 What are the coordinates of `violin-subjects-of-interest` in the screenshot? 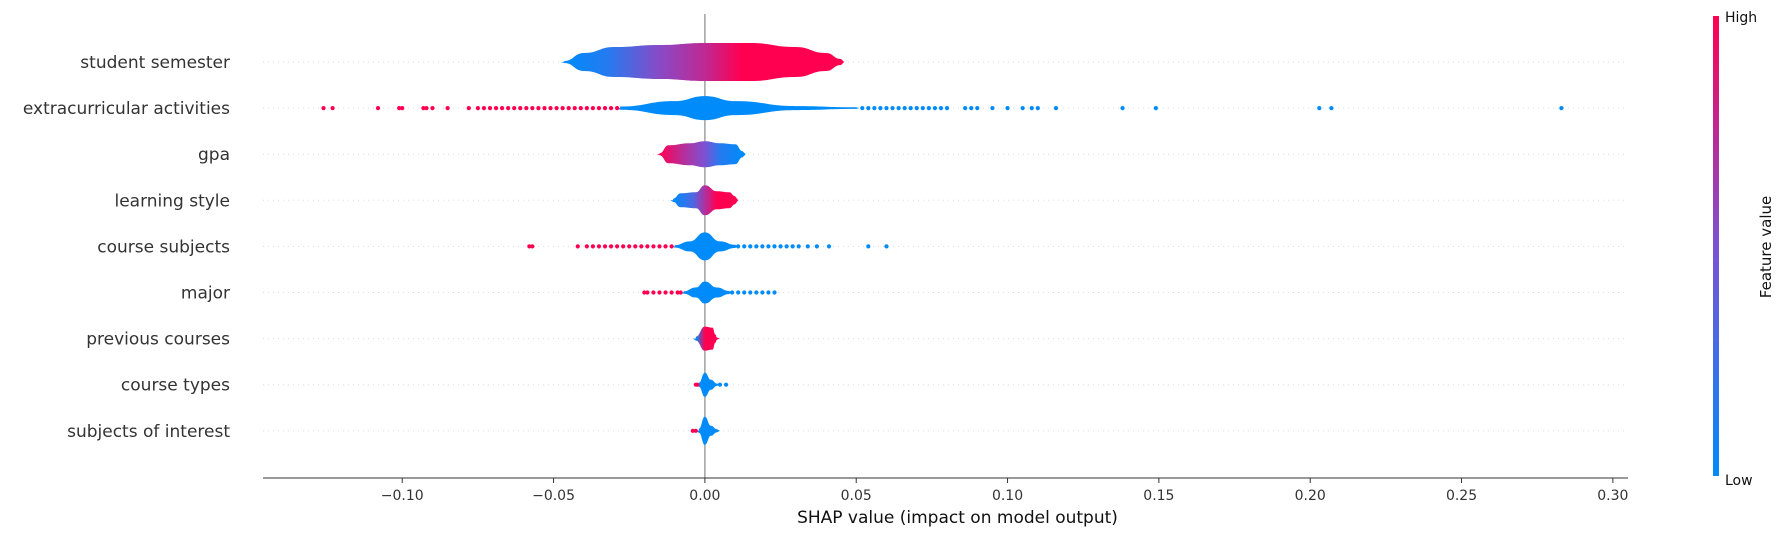 It's located at (707, 430).